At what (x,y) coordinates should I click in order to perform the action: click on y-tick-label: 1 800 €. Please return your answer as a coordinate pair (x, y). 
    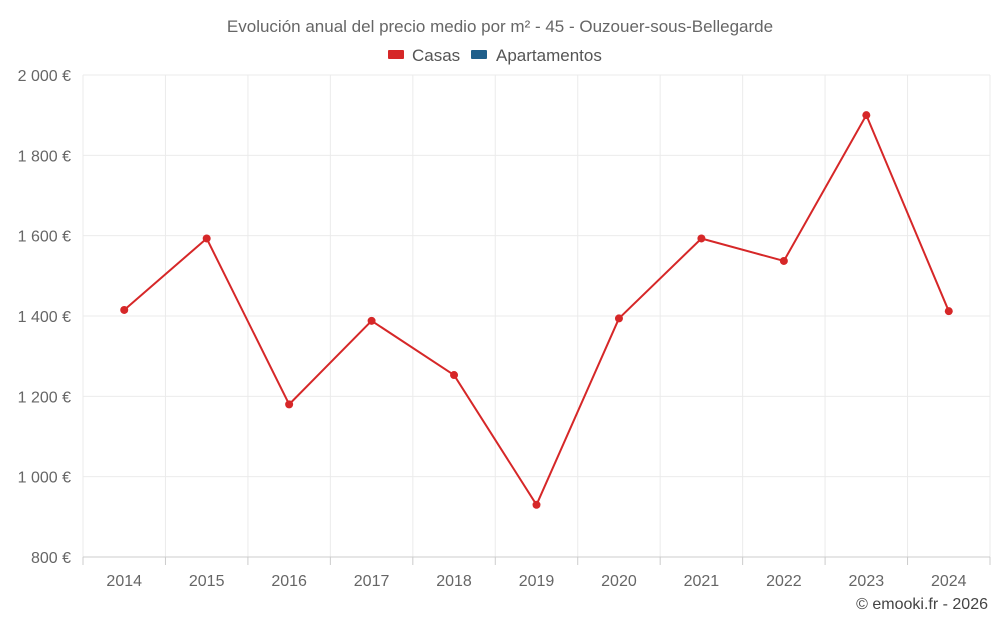
    Looking at the image, I should click on (44, 156).